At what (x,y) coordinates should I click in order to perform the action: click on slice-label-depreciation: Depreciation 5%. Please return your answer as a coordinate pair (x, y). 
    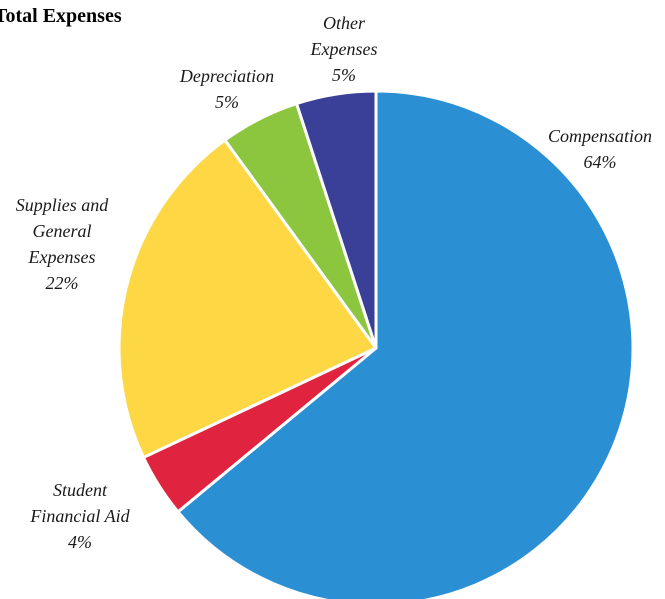
    Looking at the image, I should click on (226, 89).